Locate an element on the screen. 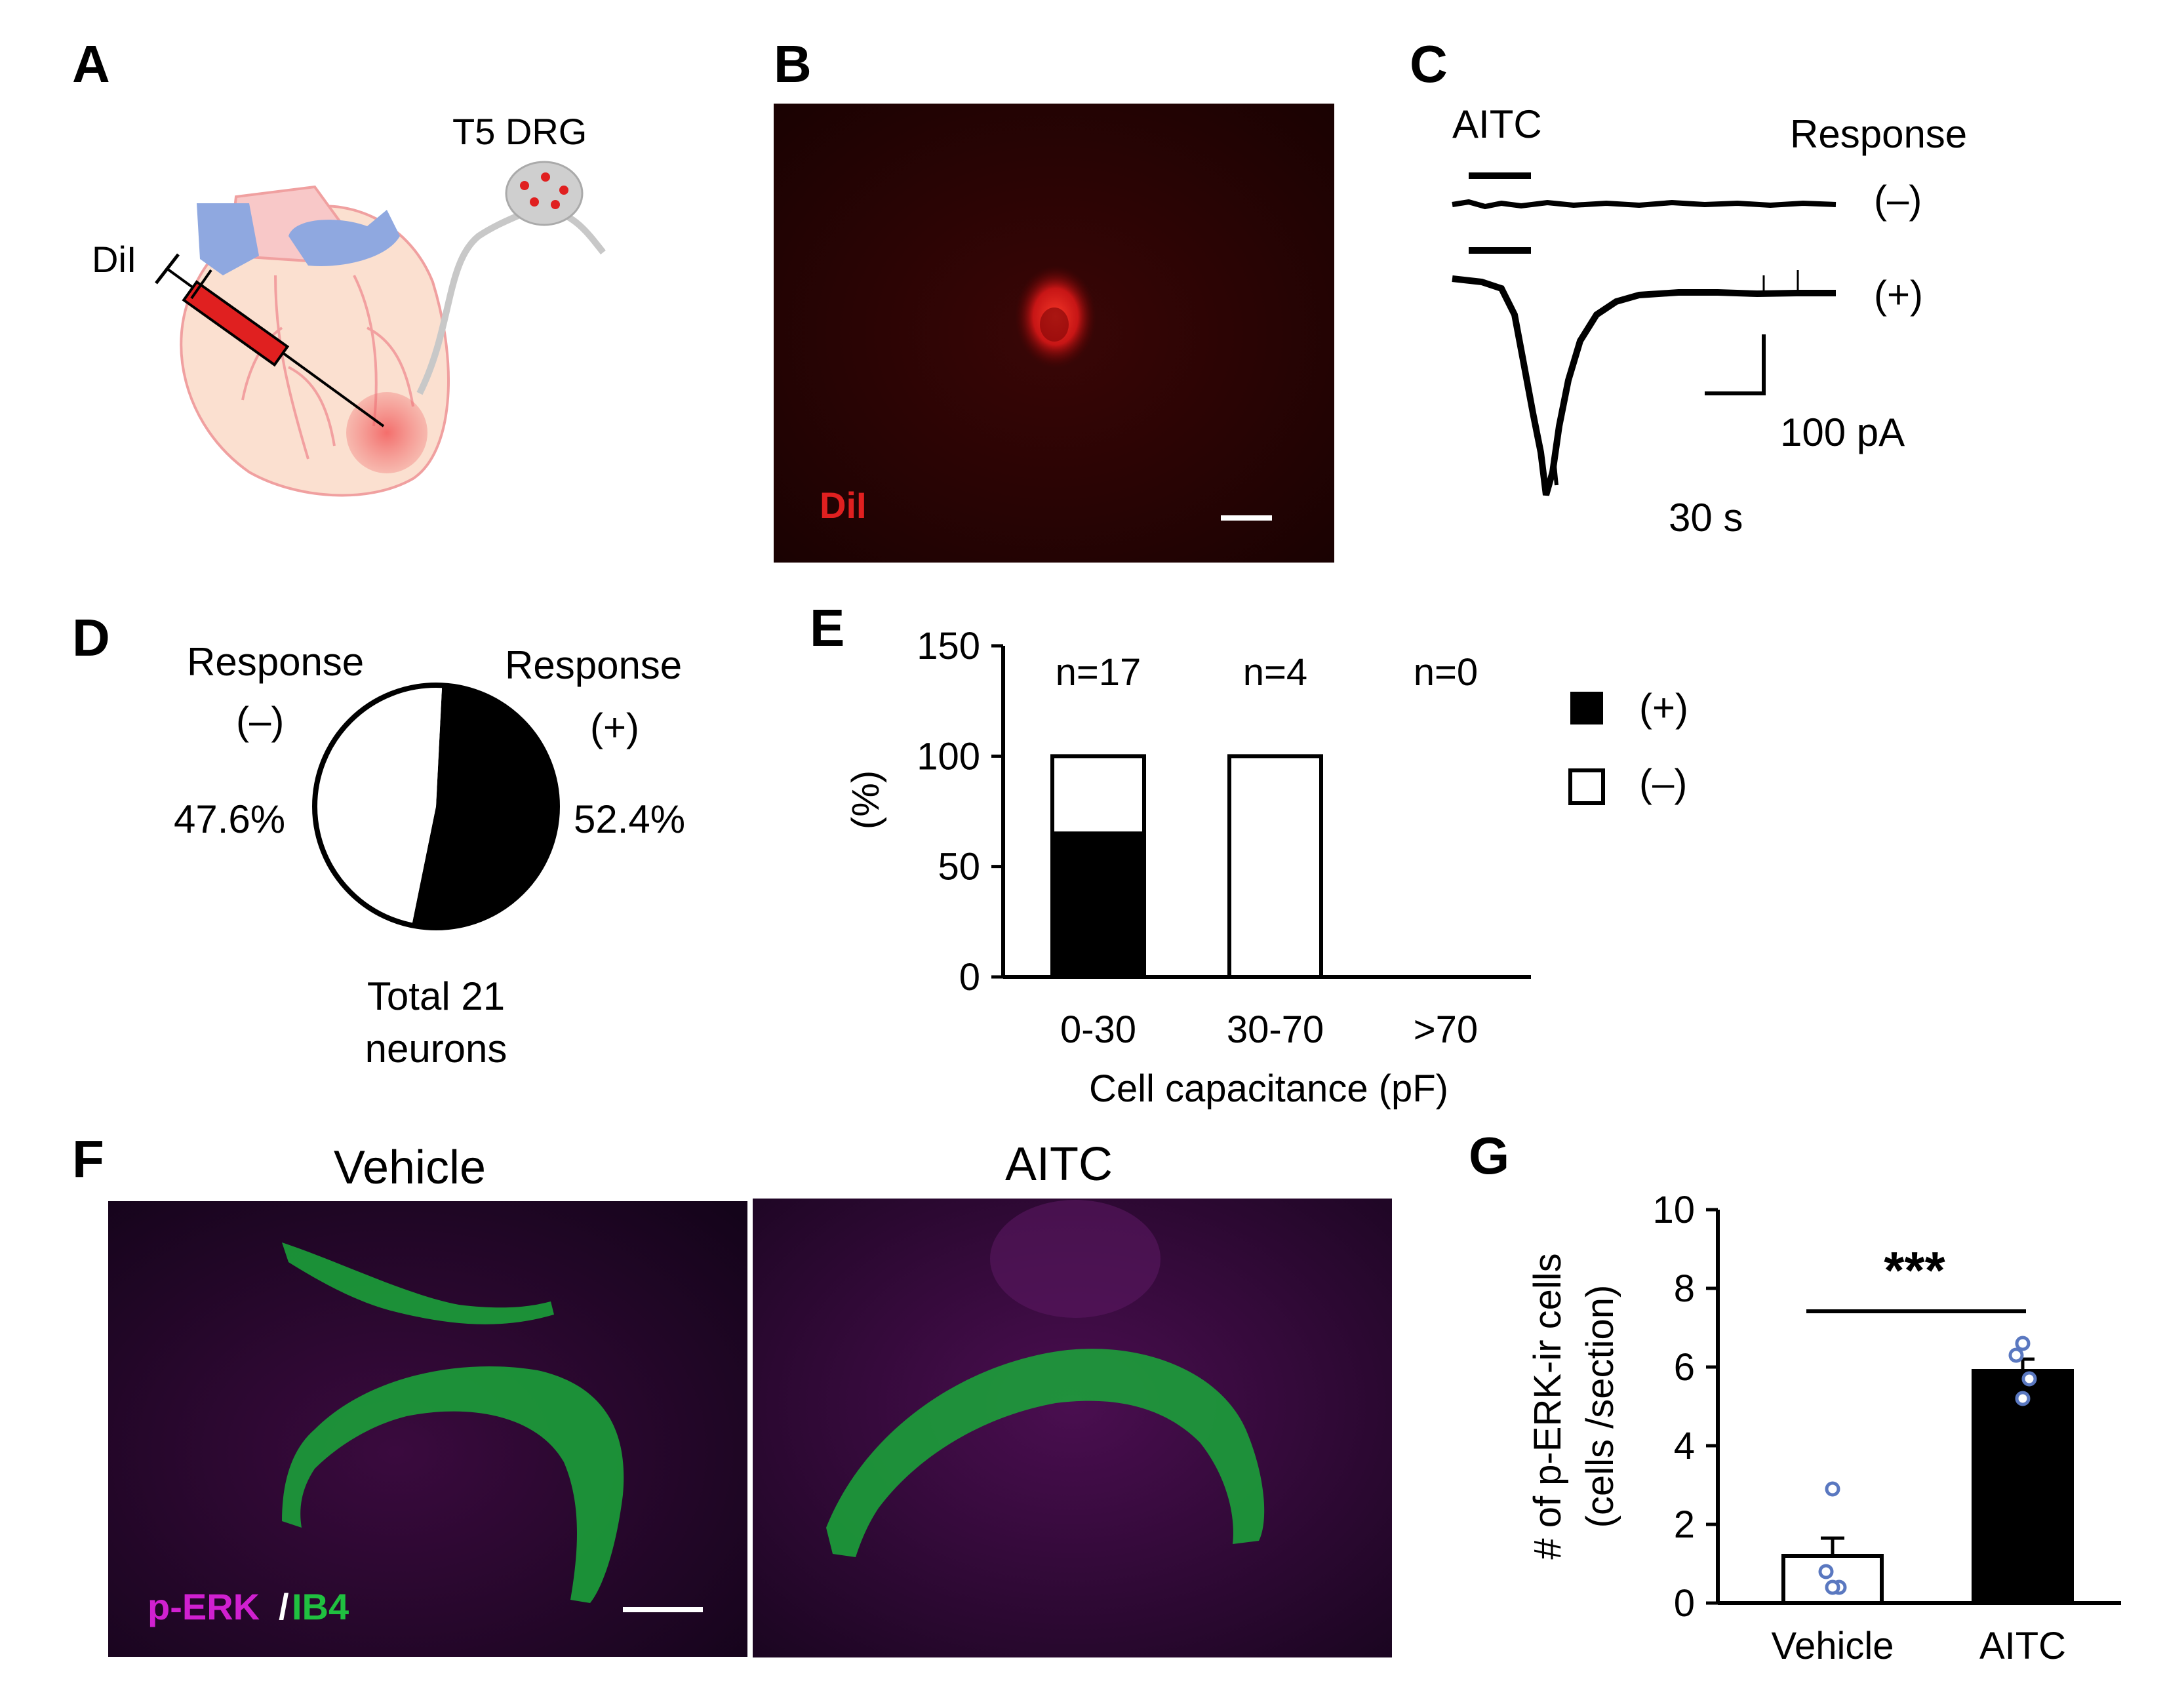 Image resolution: width=2184 pixels, height=1706 pixels. ib4-band-vehicle is located at coordinates (453, 1423).